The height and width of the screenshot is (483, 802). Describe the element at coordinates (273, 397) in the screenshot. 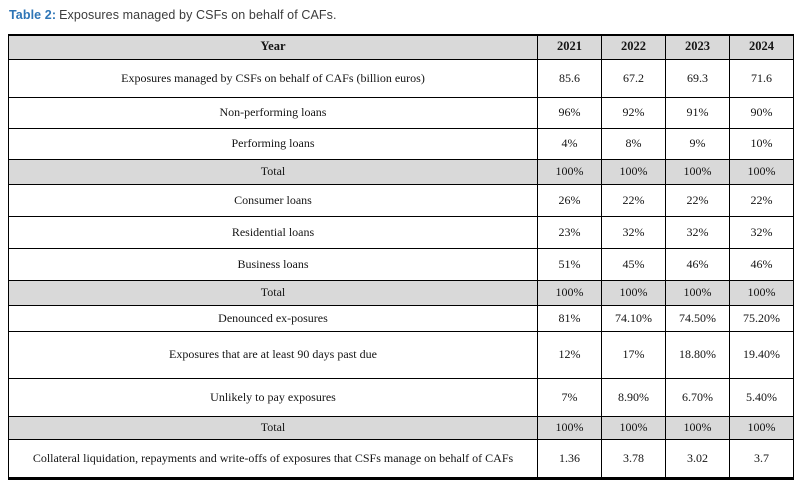

I see `row-label: Unlikely to pay exposures` at that location.